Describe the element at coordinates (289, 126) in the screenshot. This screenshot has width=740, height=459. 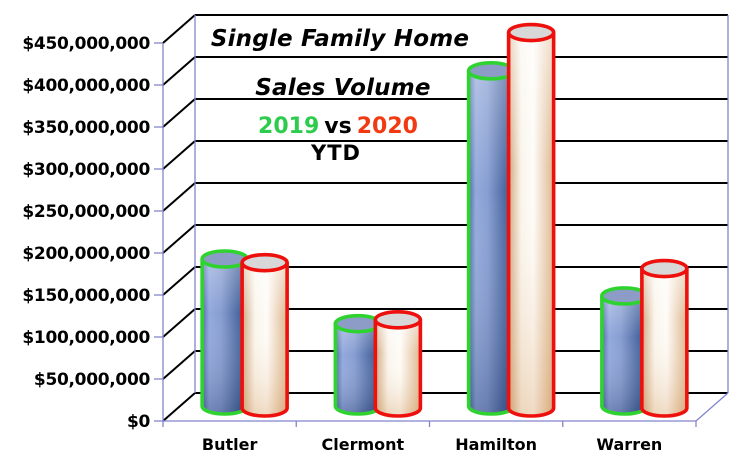
I see `legend-series-2019: 2019` at that location.